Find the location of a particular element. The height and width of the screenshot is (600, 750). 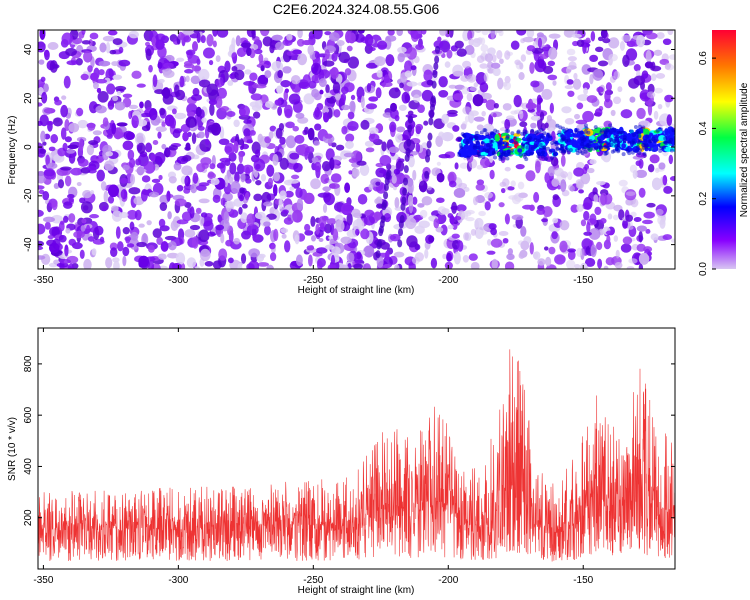

colorbar-tick-label: 0.2 is located at coordinates (703, 198).